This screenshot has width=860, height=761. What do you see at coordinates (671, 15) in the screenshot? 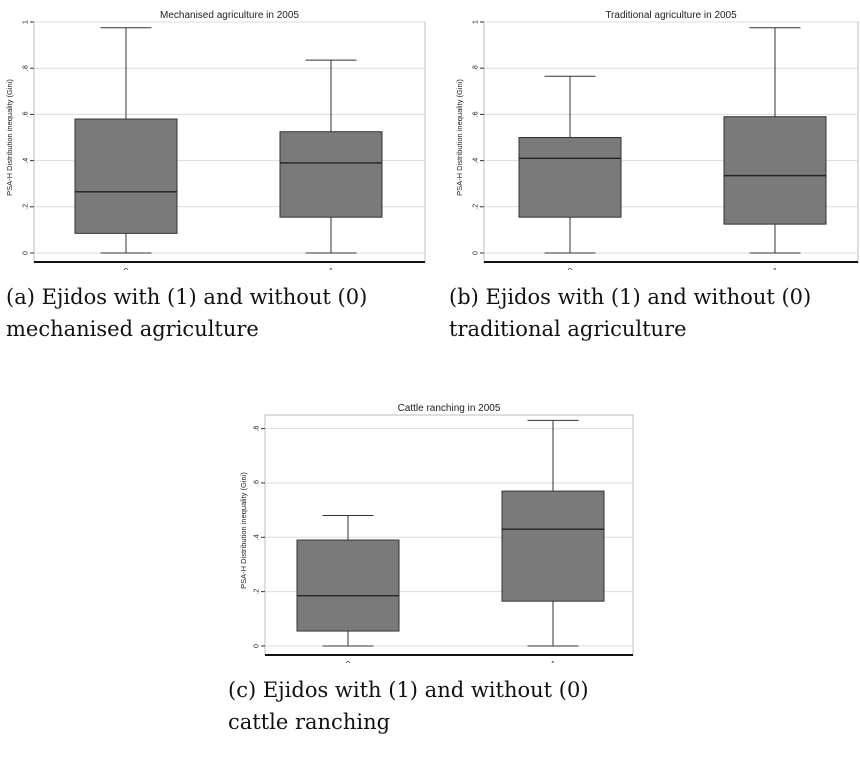
I see `chart-title: Traditional agriculture in 2005` at bounding box center [671, 15].